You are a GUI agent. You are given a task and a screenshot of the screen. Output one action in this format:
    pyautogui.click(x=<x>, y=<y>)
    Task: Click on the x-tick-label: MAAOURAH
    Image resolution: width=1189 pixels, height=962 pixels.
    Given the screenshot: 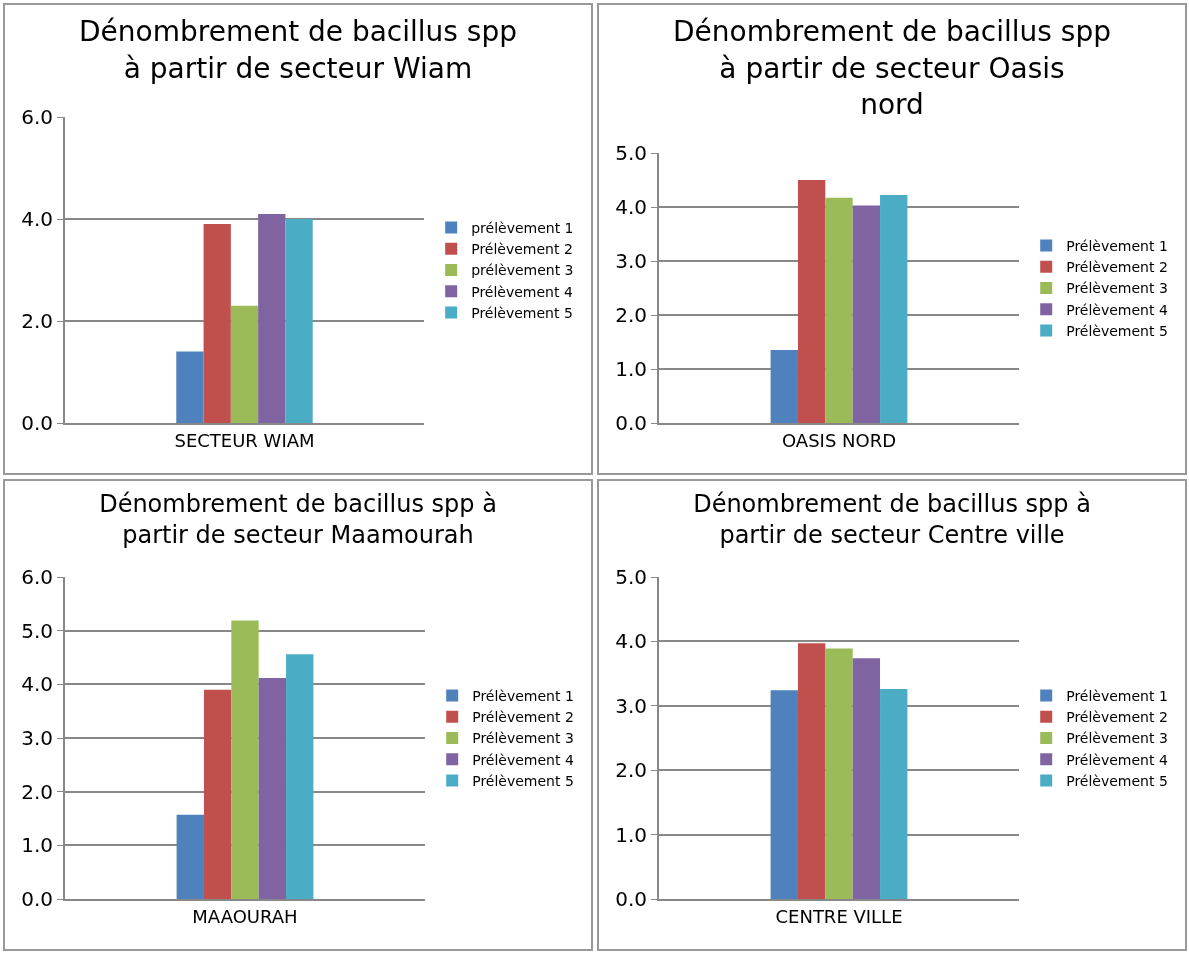 What is the action you would take?
    pyautogui.click(x=245, y=916)
    